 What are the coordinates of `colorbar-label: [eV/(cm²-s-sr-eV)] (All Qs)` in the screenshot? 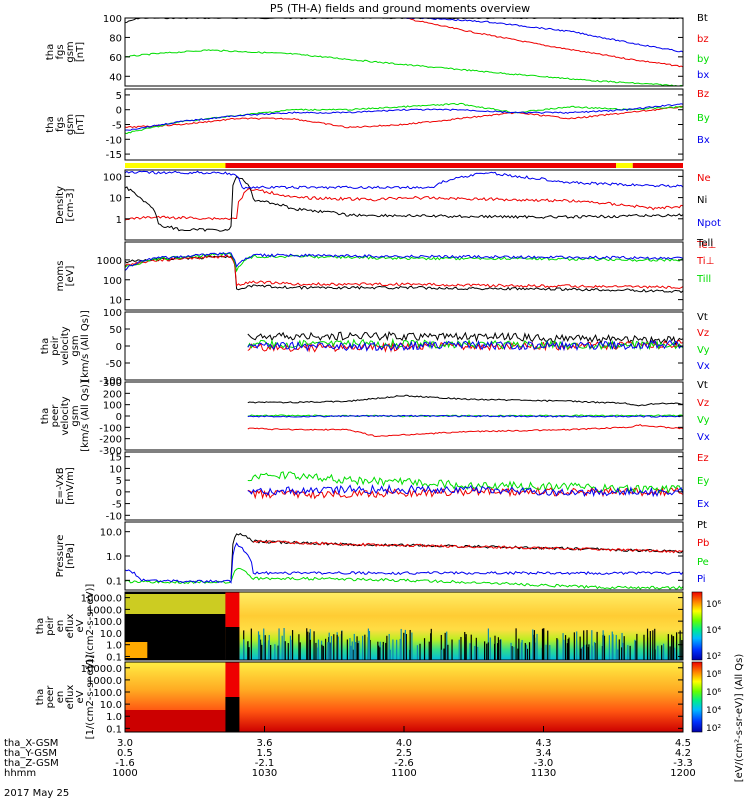 It's located at (739, 718).